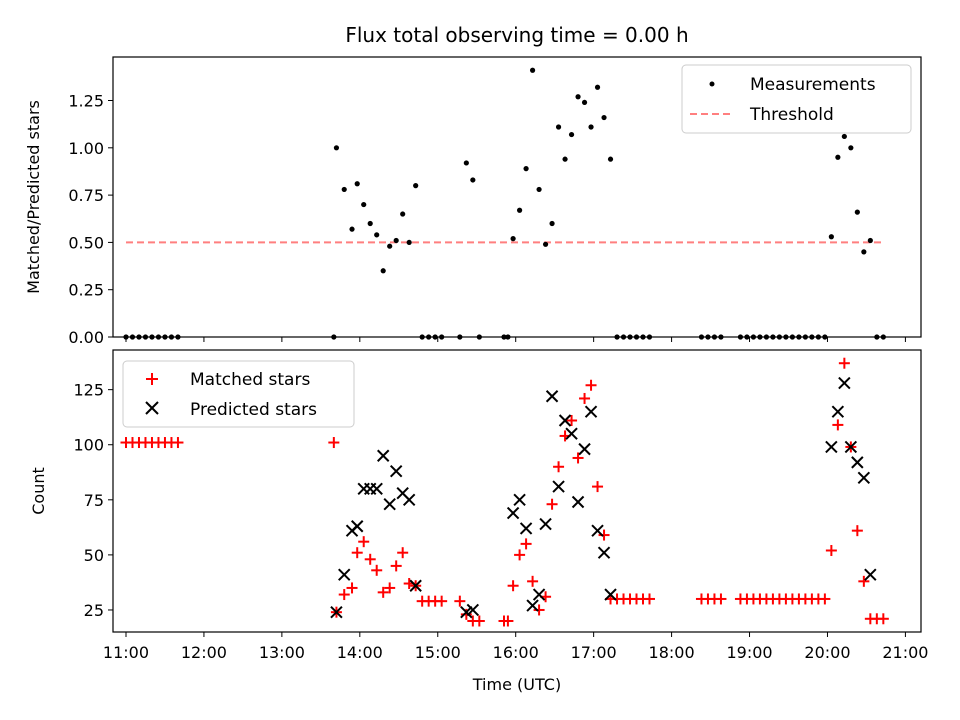 The width and height of the screenshot is (960, 720). I want to click on top-legend-box, so click(796, 99).